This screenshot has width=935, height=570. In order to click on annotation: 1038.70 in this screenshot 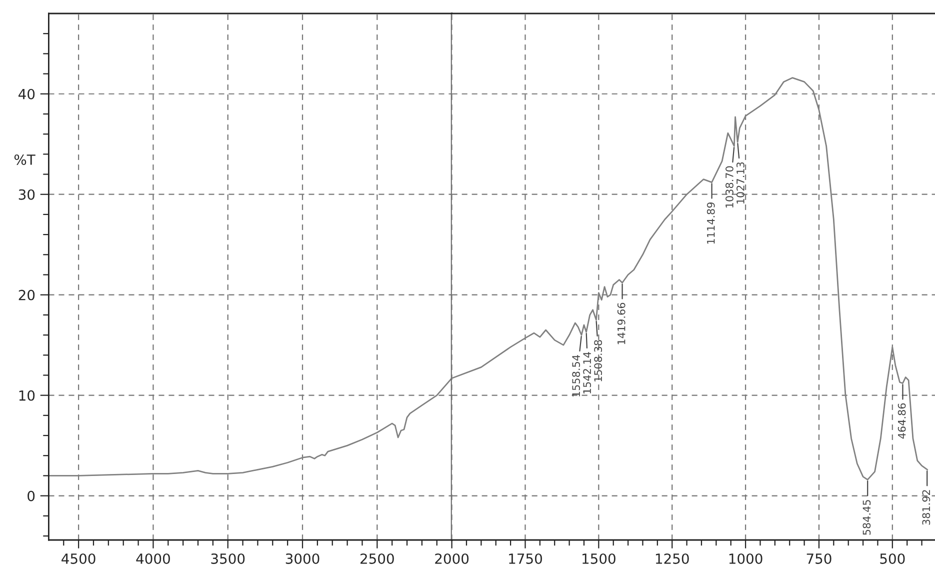, I will do `click(730, 187)`.